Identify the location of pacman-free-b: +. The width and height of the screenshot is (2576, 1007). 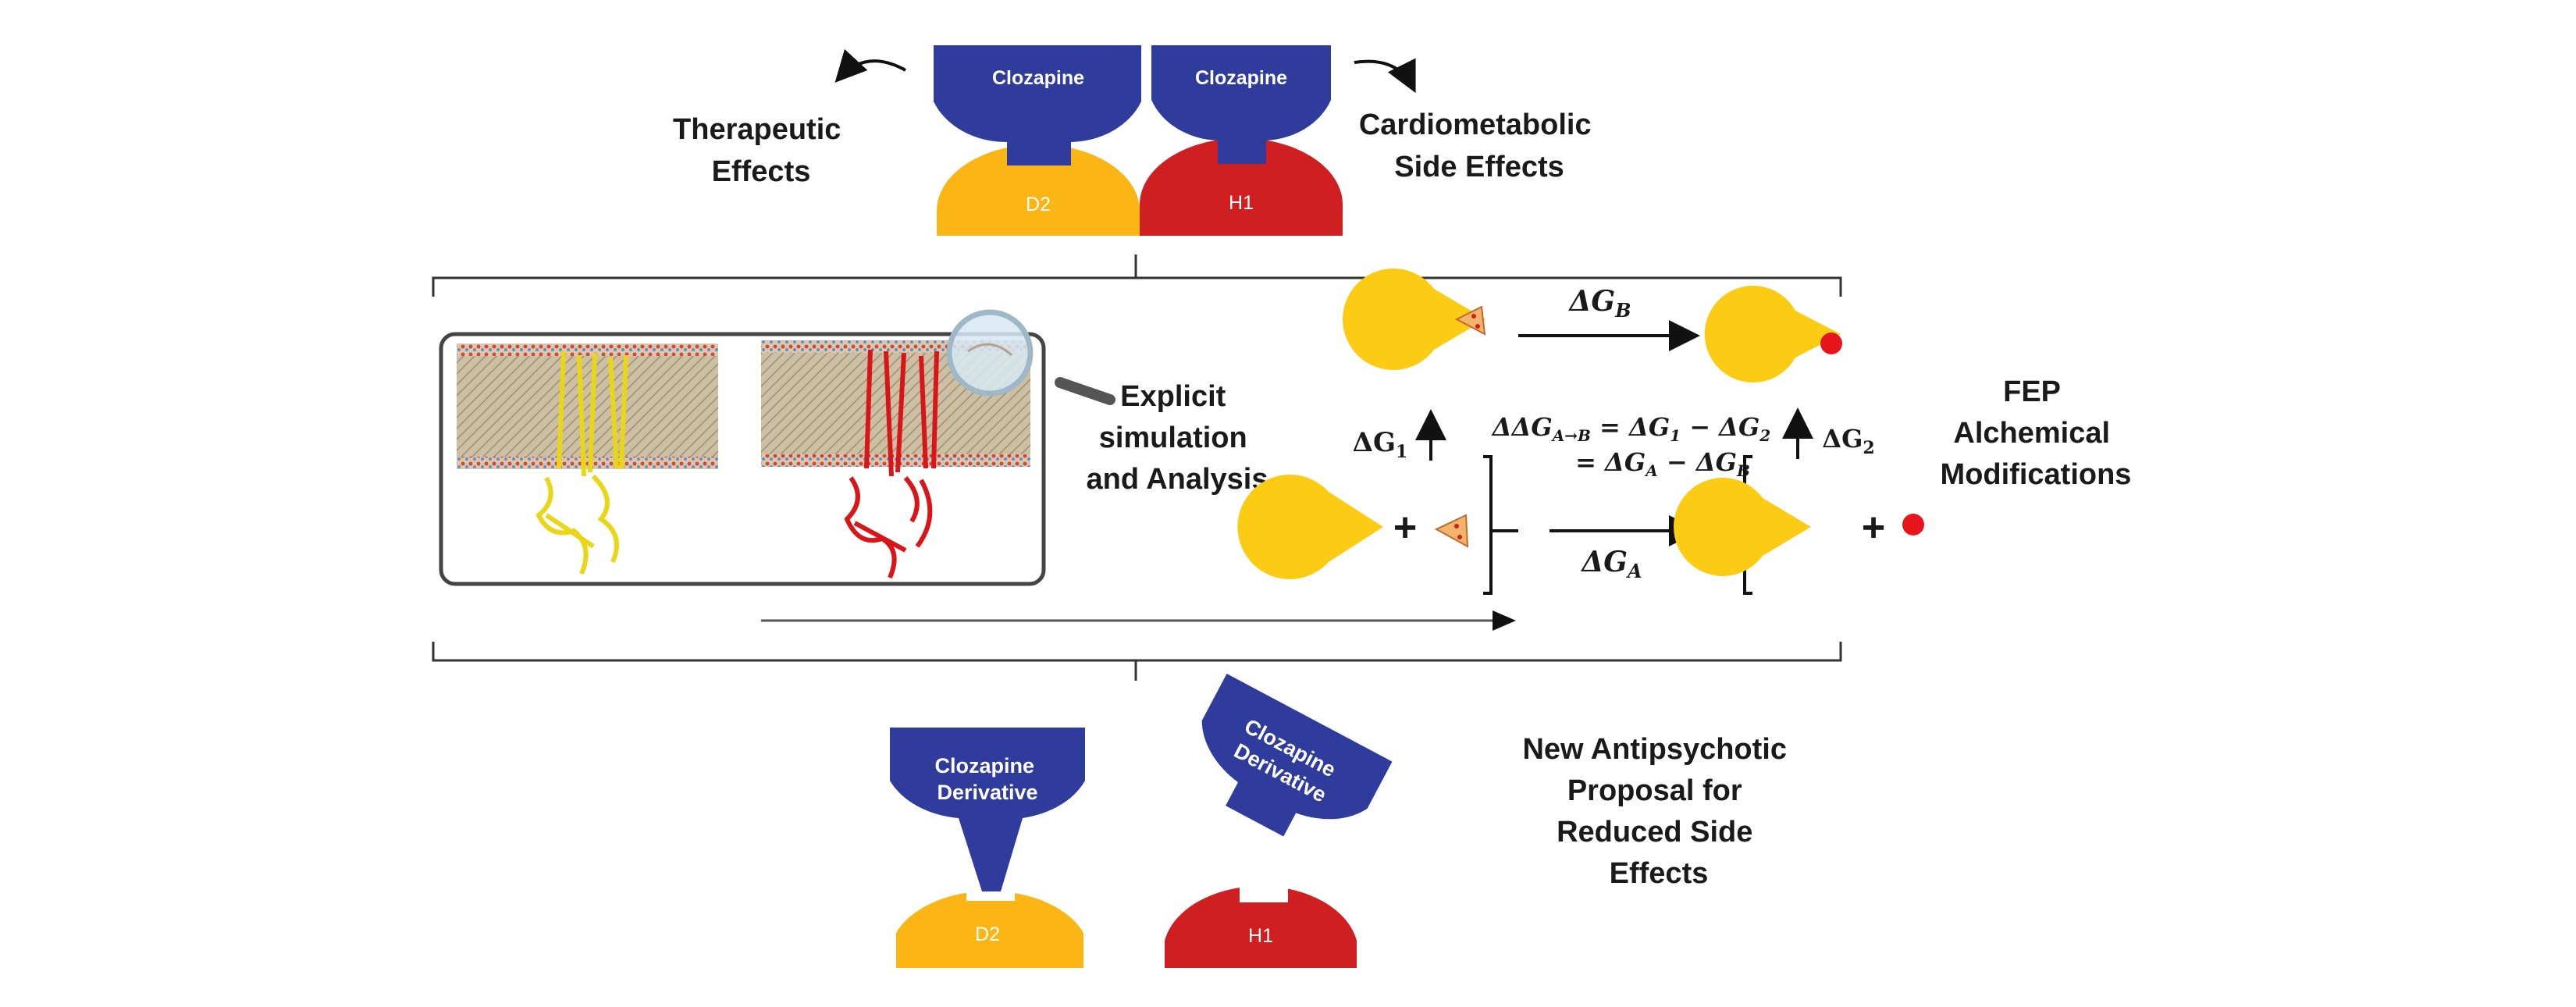
(1799, 527).